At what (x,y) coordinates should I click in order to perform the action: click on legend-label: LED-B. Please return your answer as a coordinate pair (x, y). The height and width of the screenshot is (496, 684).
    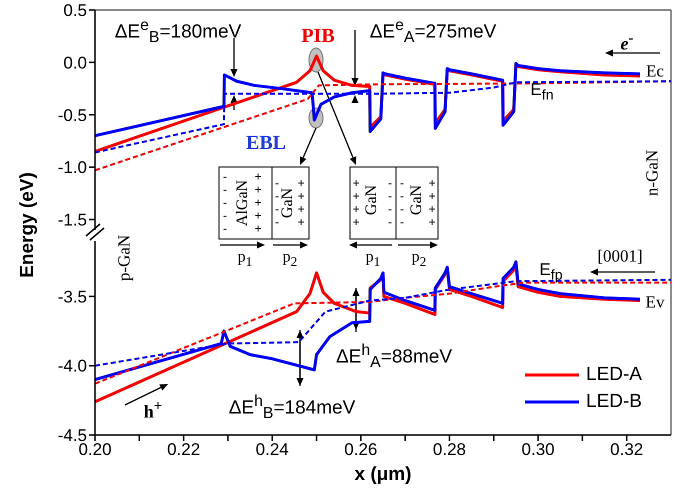
    Looking at the image, I should click on (614, 401).